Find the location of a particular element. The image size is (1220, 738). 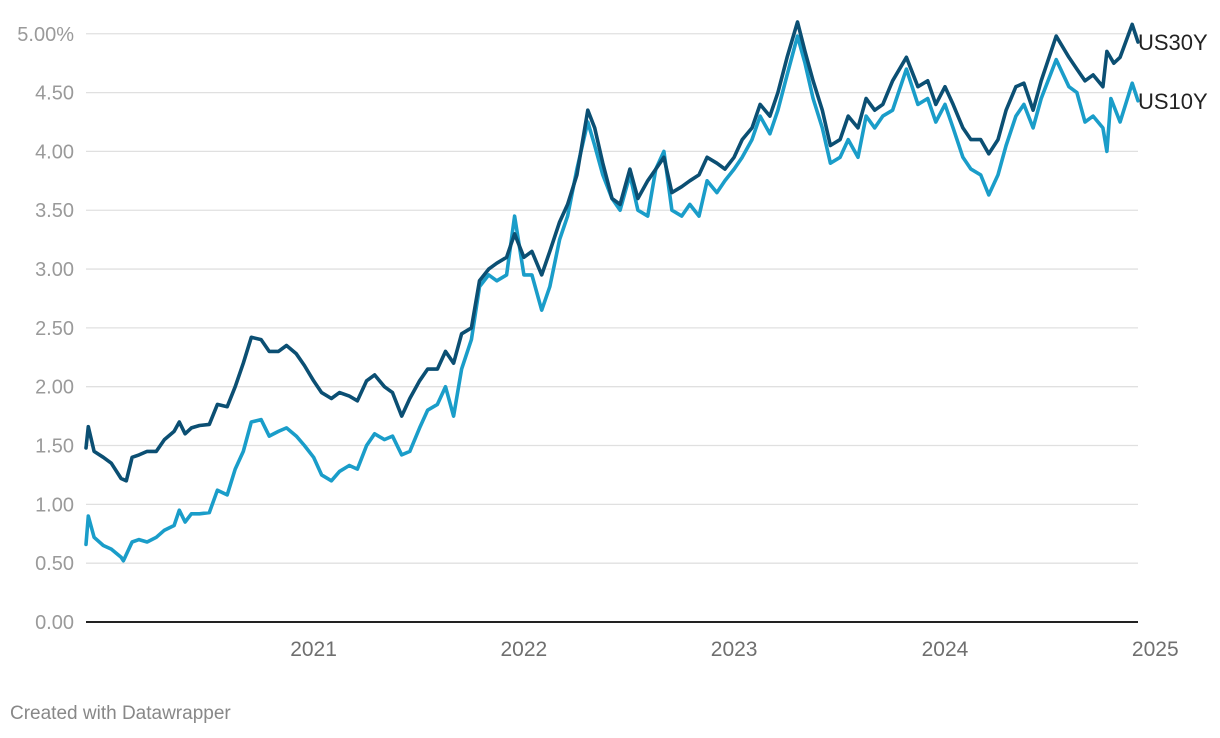

y-tick-label: 1.00 is located at coordinates (54, 505).